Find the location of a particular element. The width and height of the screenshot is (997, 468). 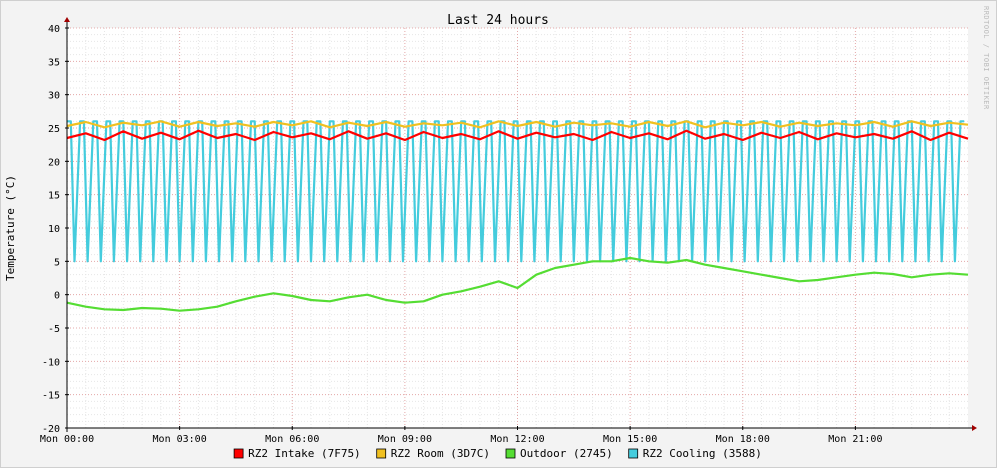

legend-item-3: Outdoor (2745) is located at coordinates (559, 453).